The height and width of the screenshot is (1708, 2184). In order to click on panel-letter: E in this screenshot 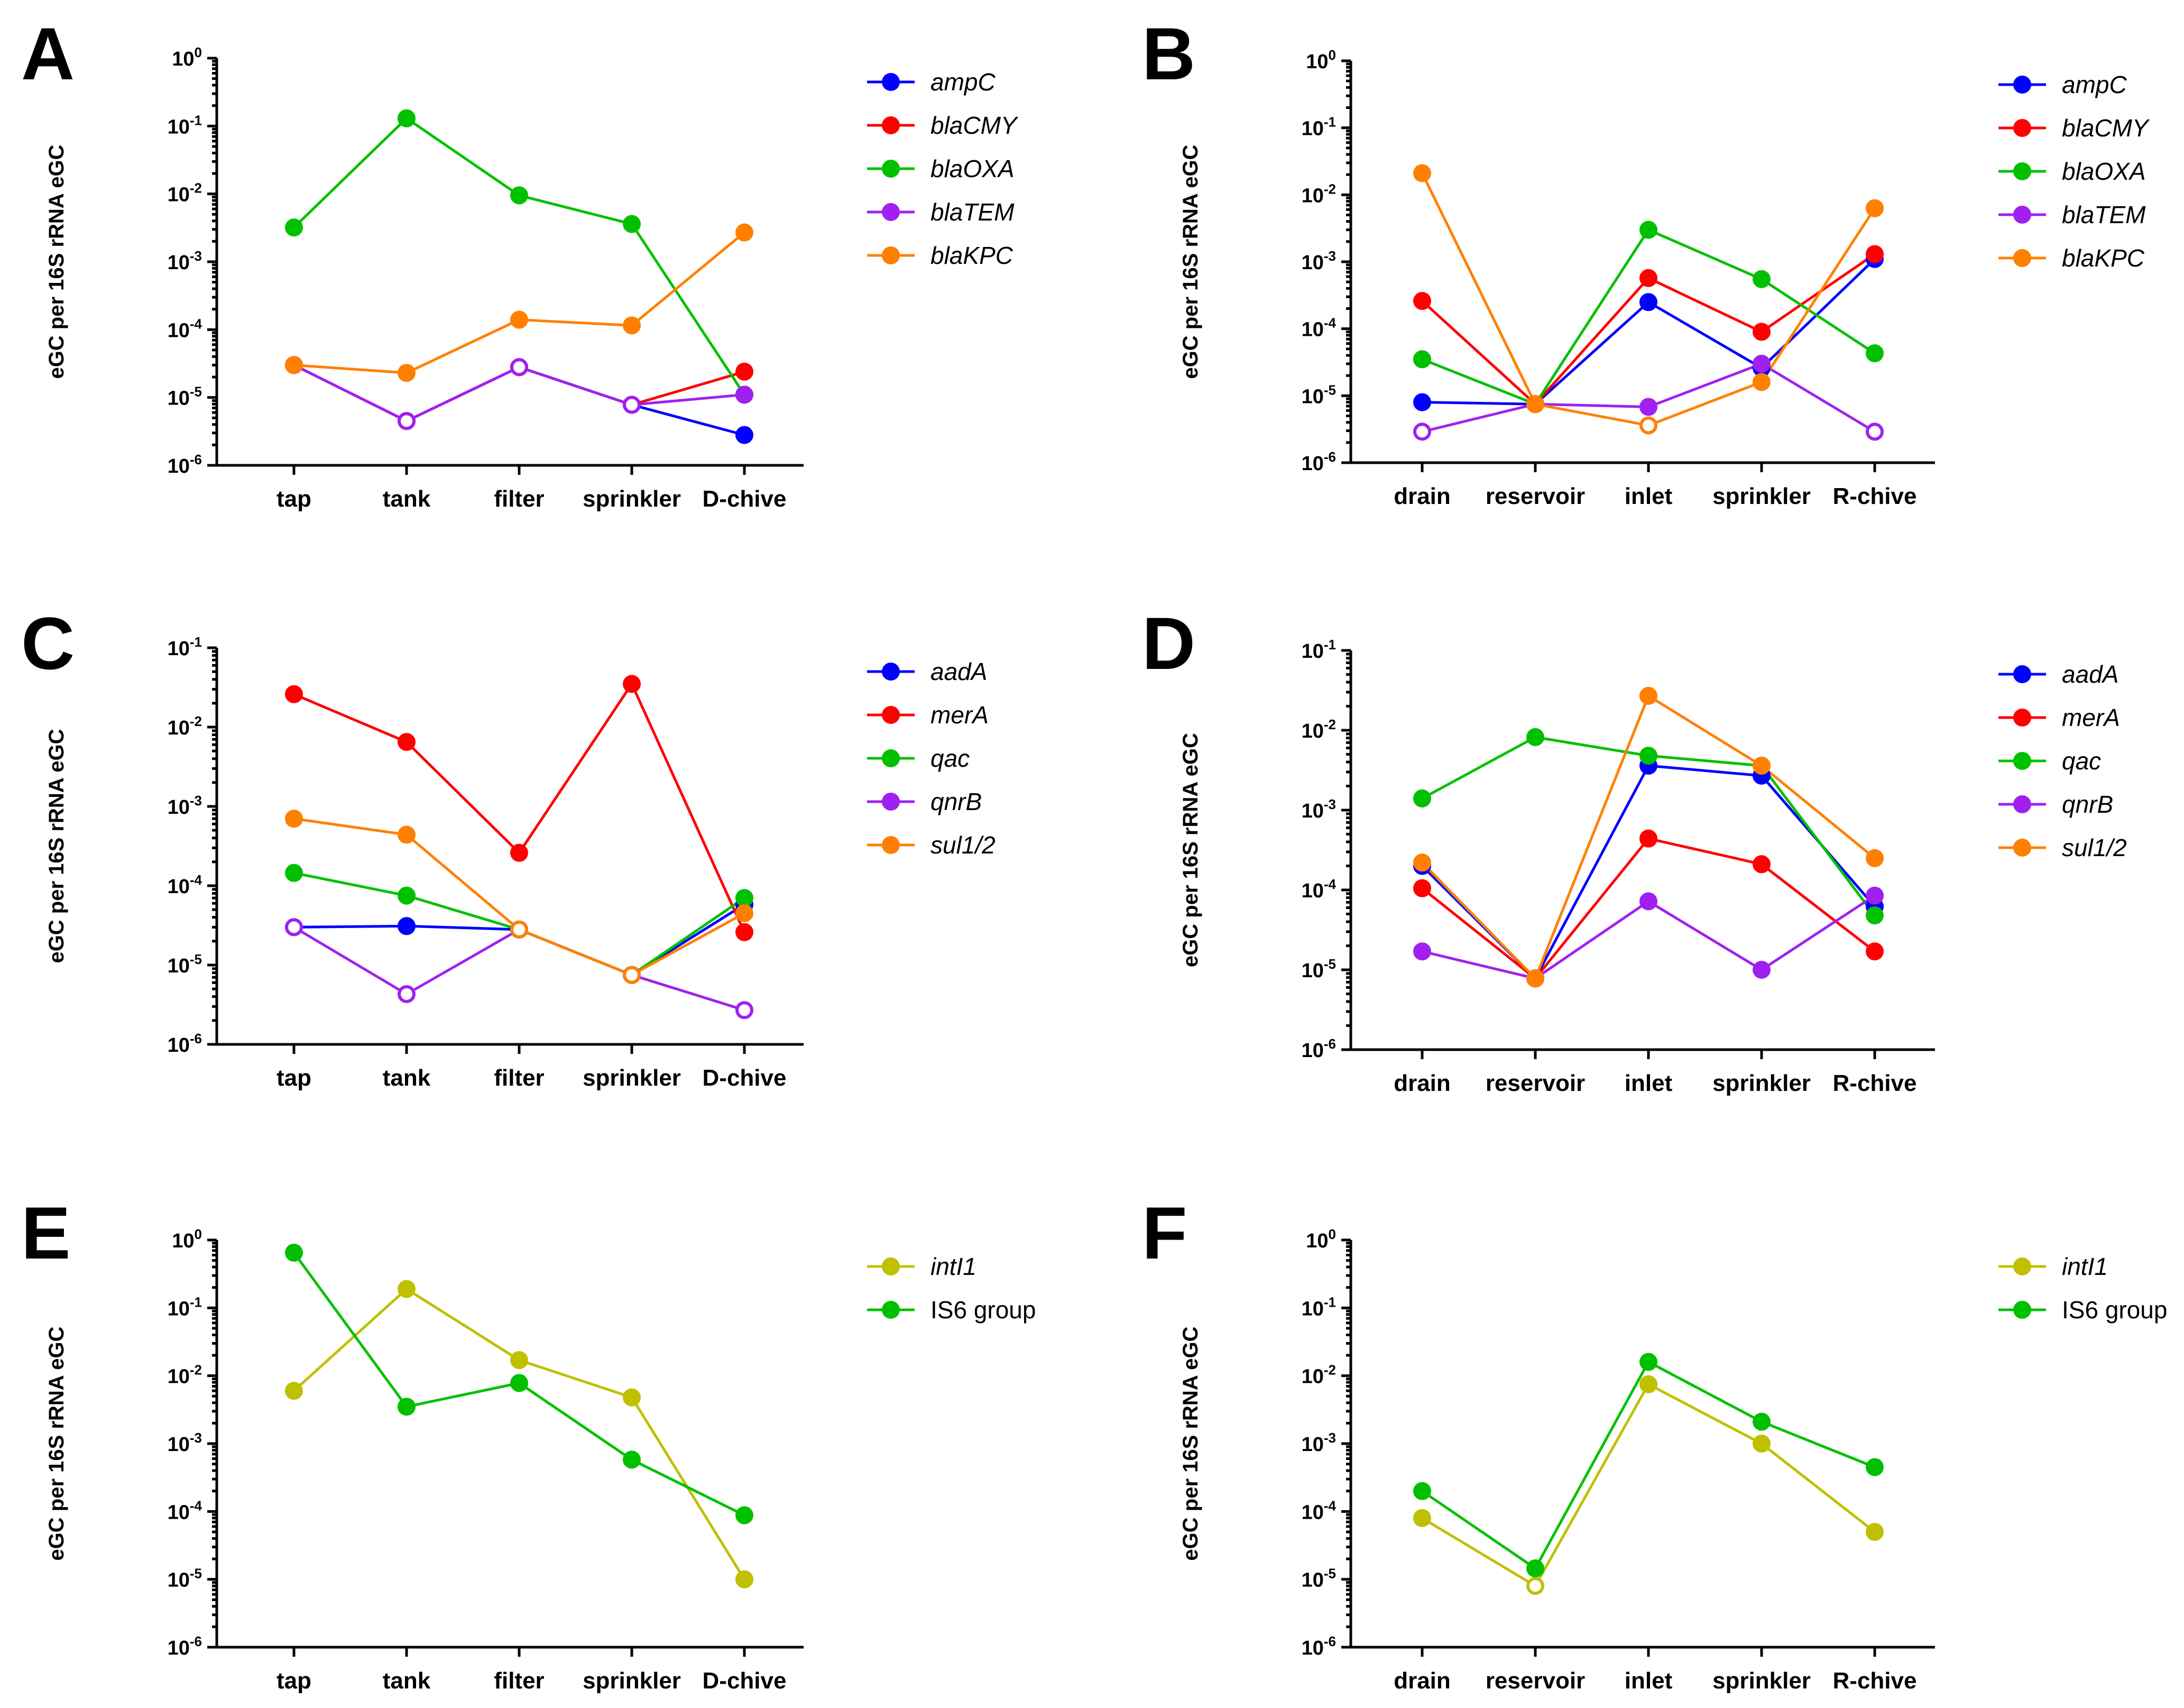, I will do `click(45, 1233)`.